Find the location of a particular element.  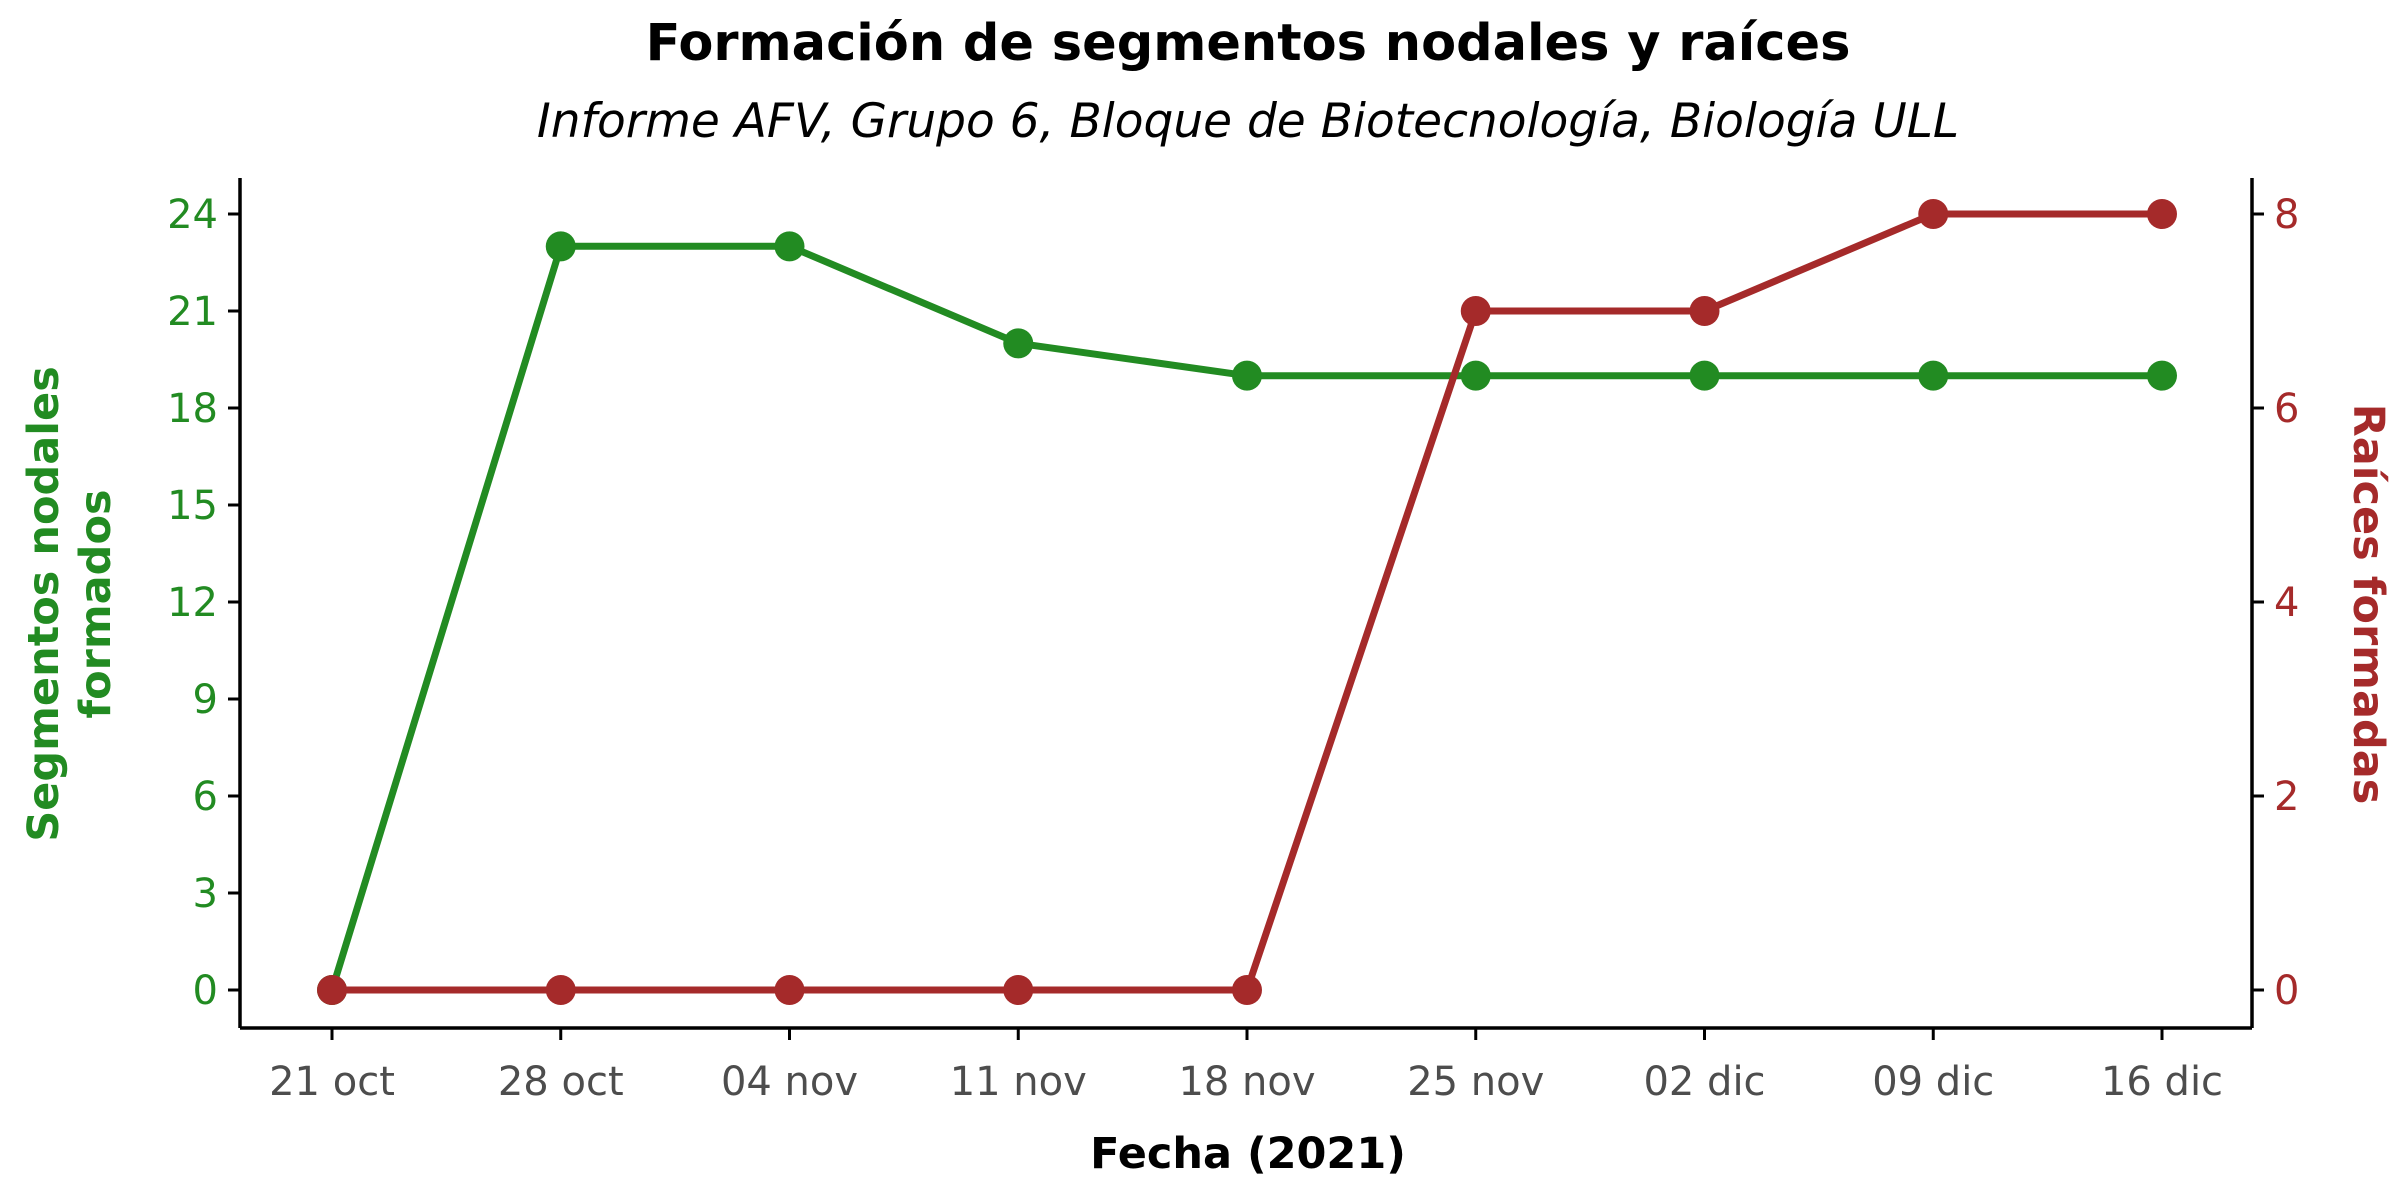

y-left-tick-label: 15 is located at coordinates (192, 506).